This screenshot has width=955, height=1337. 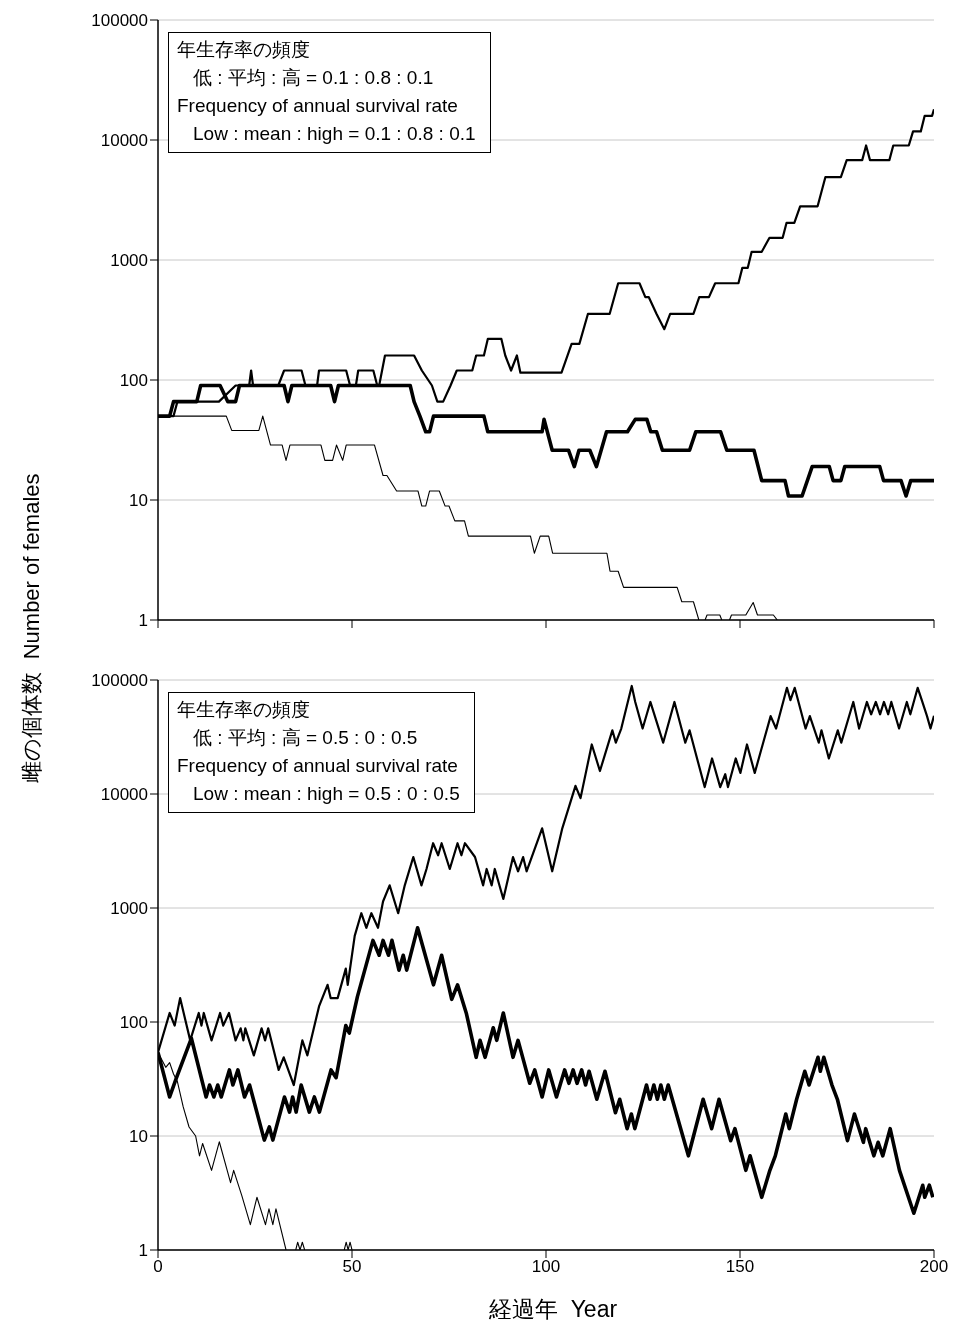 What do you see at coordinates (352, 1267) in the screenshot?
I see `x-tick-label: 50` at bounding box center [352, 1267].